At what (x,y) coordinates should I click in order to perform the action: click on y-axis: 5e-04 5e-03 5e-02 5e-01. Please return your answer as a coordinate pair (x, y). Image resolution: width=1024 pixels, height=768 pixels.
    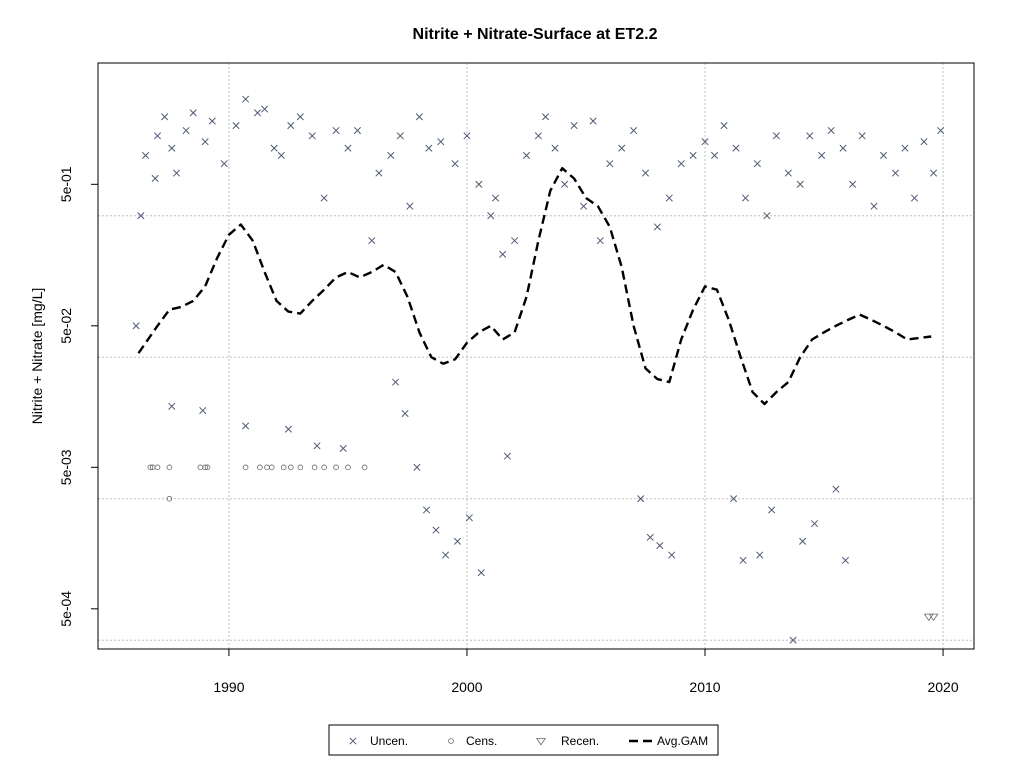
    Looking at the image, I should click on (78, 396).